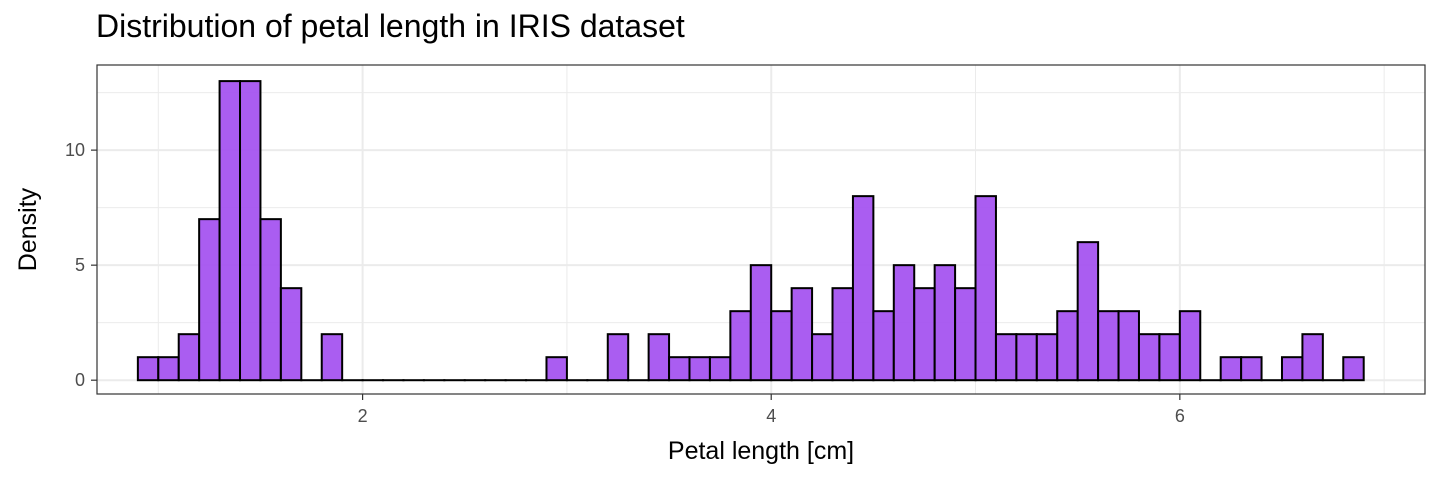  I want to click on y-tick-label: 10, so click(75, 150).